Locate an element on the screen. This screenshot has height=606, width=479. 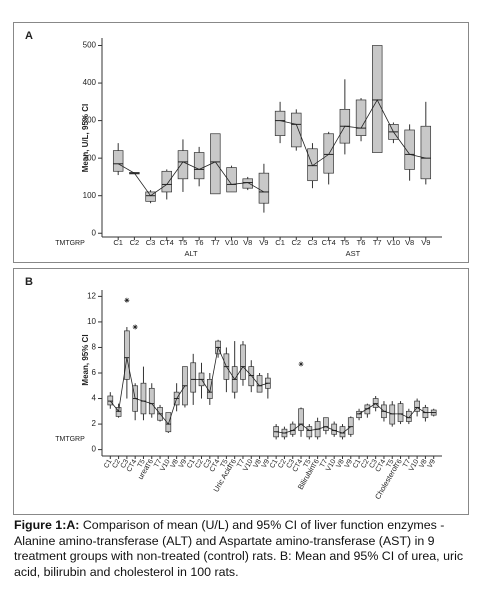
group-label: AST is located at coordinates (353, 253).